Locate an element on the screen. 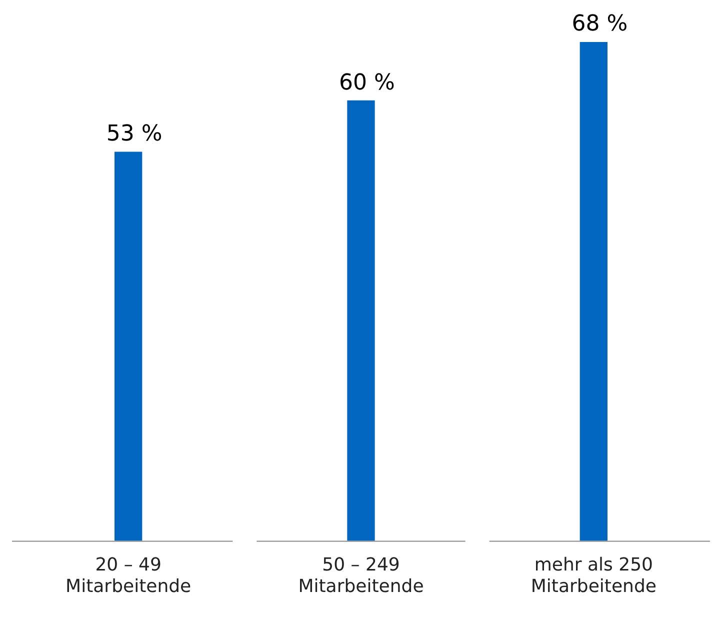  data-label: 68 % is located at coordinates (600, 24).